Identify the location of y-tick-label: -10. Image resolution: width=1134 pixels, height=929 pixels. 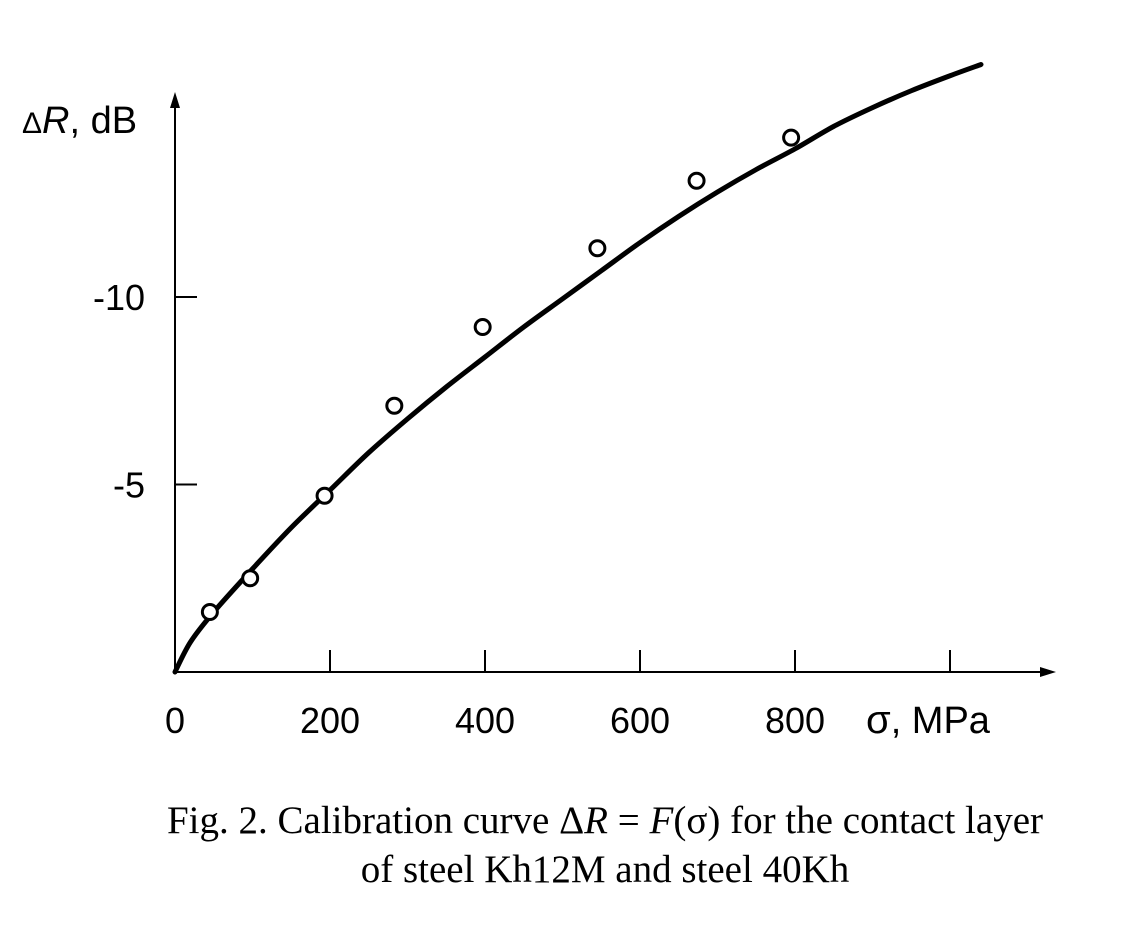
(119, 297).